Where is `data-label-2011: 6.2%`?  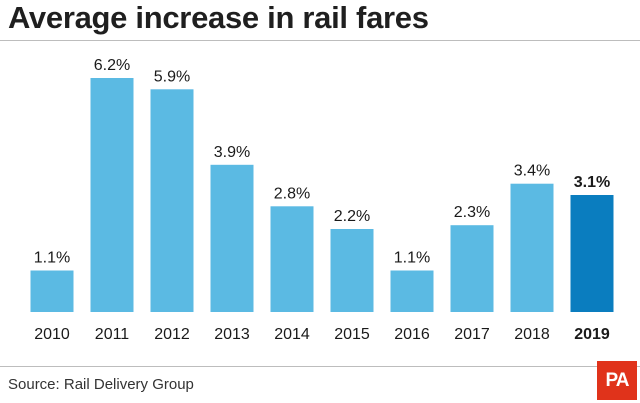
data-label-2011: 6.2% is located at coordinates (112, 65).